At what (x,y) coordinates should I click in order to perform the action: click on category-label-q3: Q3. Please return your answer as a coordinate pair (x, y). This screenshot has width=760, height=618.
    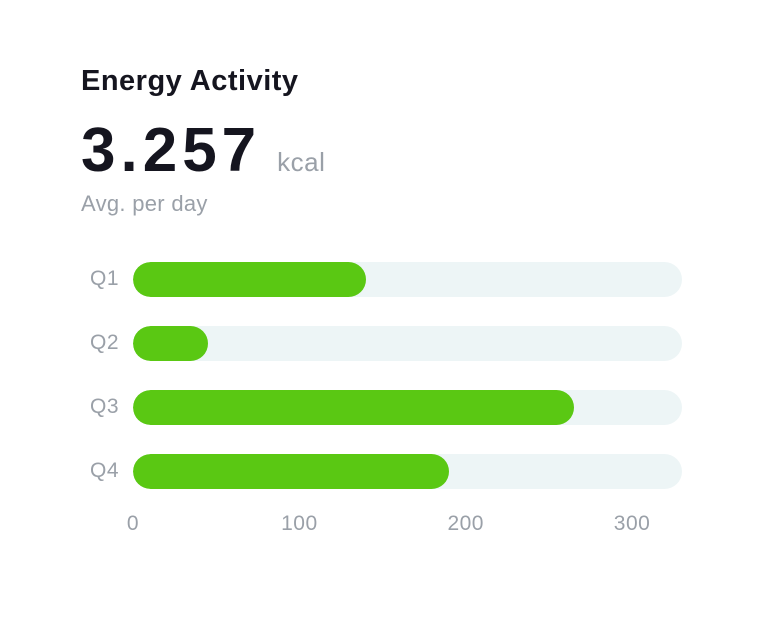
    Looking at the image, I should click on (104, 407).